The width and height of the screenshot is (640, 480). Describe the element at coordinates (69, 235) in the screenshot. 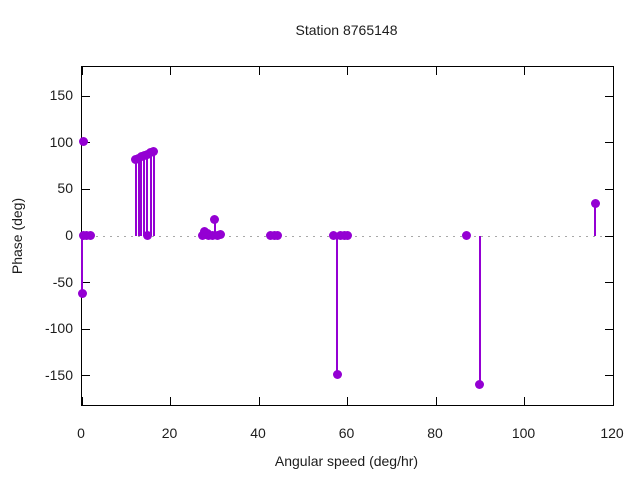

I see `y-tick-label: 0` at that location.